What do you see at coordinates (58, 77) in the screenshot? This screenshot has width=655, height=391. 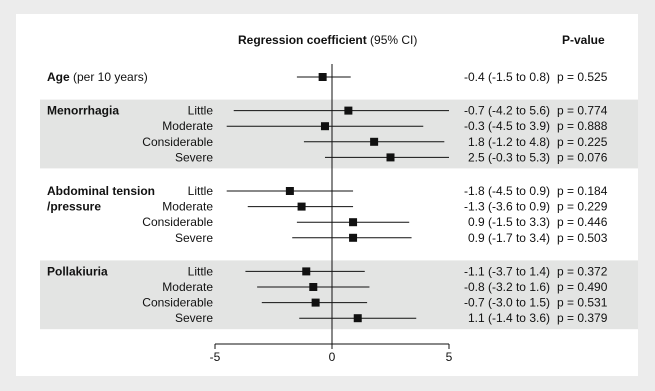 I see `group-label-title-0: Age` at bounding box center [58, 77].